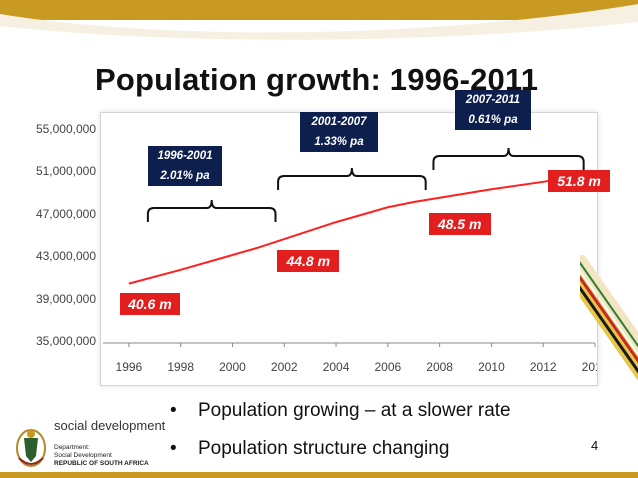 Image resolution: width=638 pixels, height=478 pixels. What do you see at coordinates (65, 171) in the screenshot?
I see `y-tick-label: 51,000,000` at bounding box center [65, 171].